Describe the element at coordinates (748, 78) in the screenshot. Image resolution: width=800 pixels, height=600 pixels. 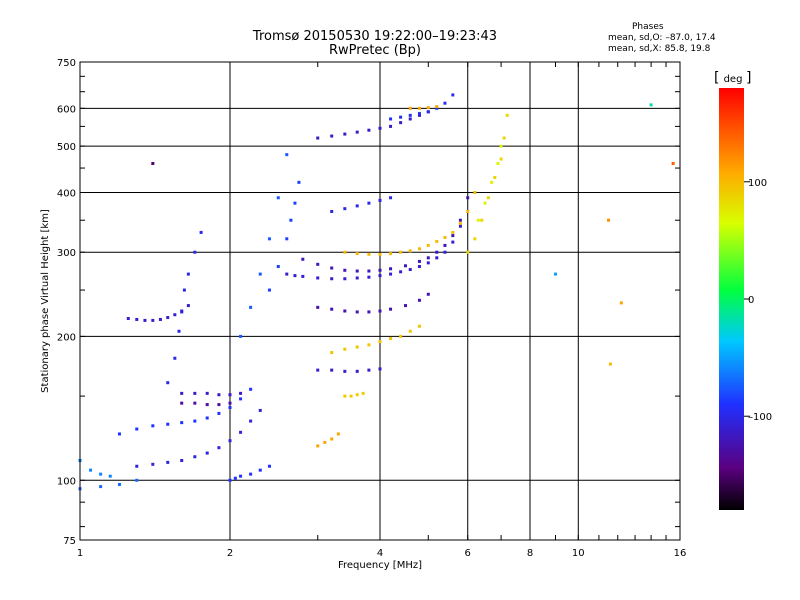
I see `colorbar-label-bracket-close: ]` at that location.